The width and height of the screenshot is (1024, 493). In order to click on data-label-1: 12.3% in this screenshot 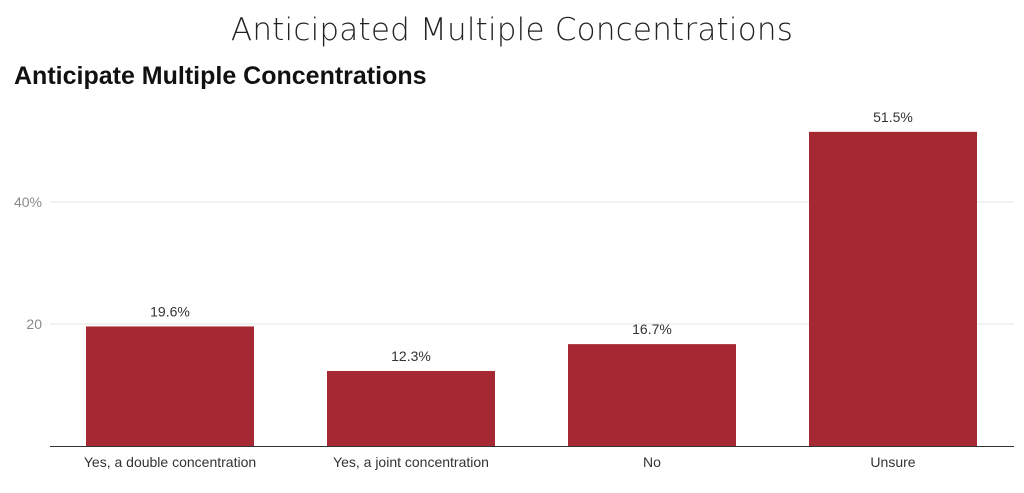, I will do `click(411, 356)`.